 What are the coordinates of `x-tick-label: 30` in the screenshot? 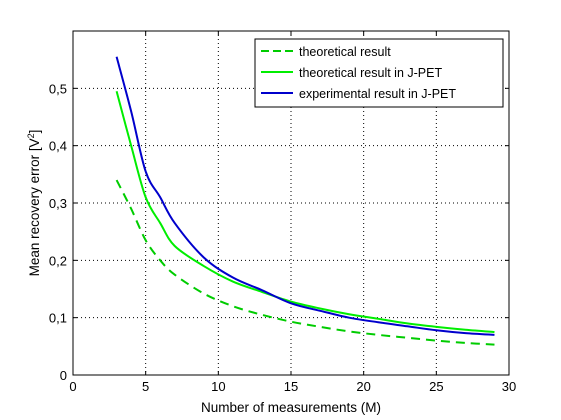 It's located at (509, 386).